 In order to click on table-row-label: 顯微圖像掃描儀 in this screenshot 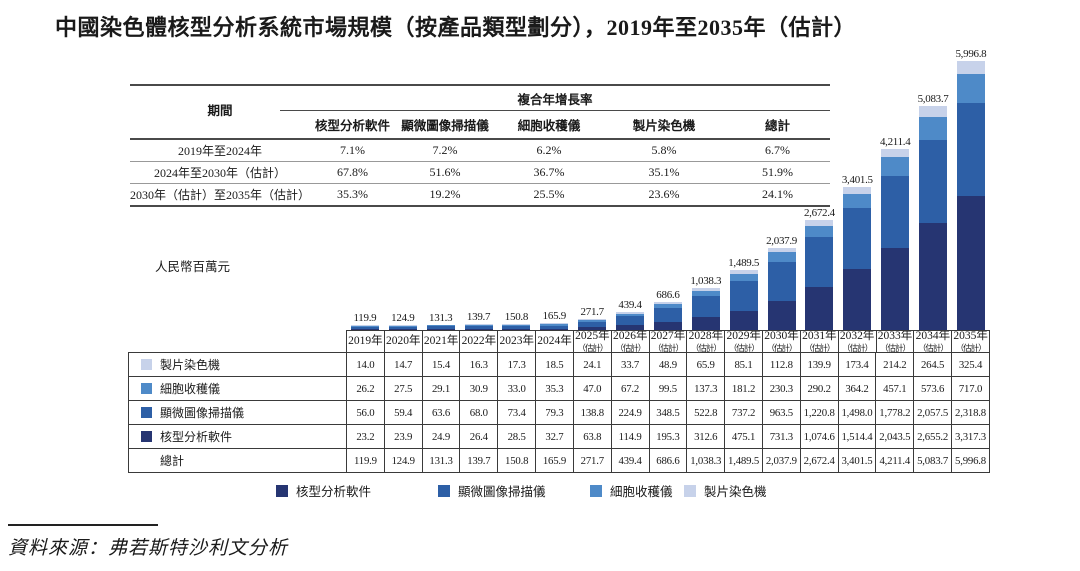, I will do `click(237, 412)`.